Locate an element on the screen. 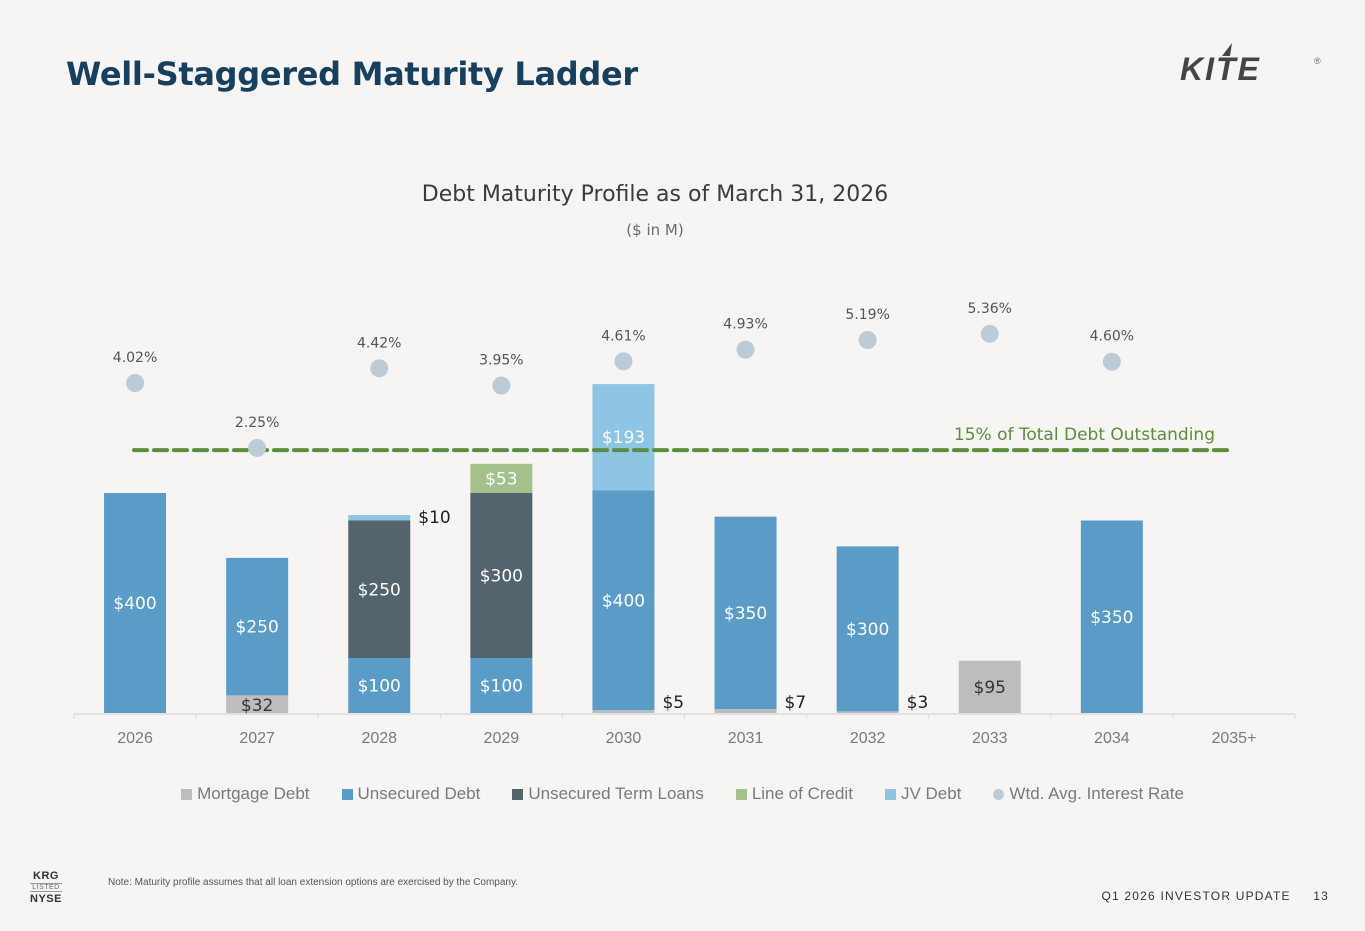 The height and width of the screenshot is (931, 1365). interest-rate-label: 4.61% is located at coordinates (623, 336).